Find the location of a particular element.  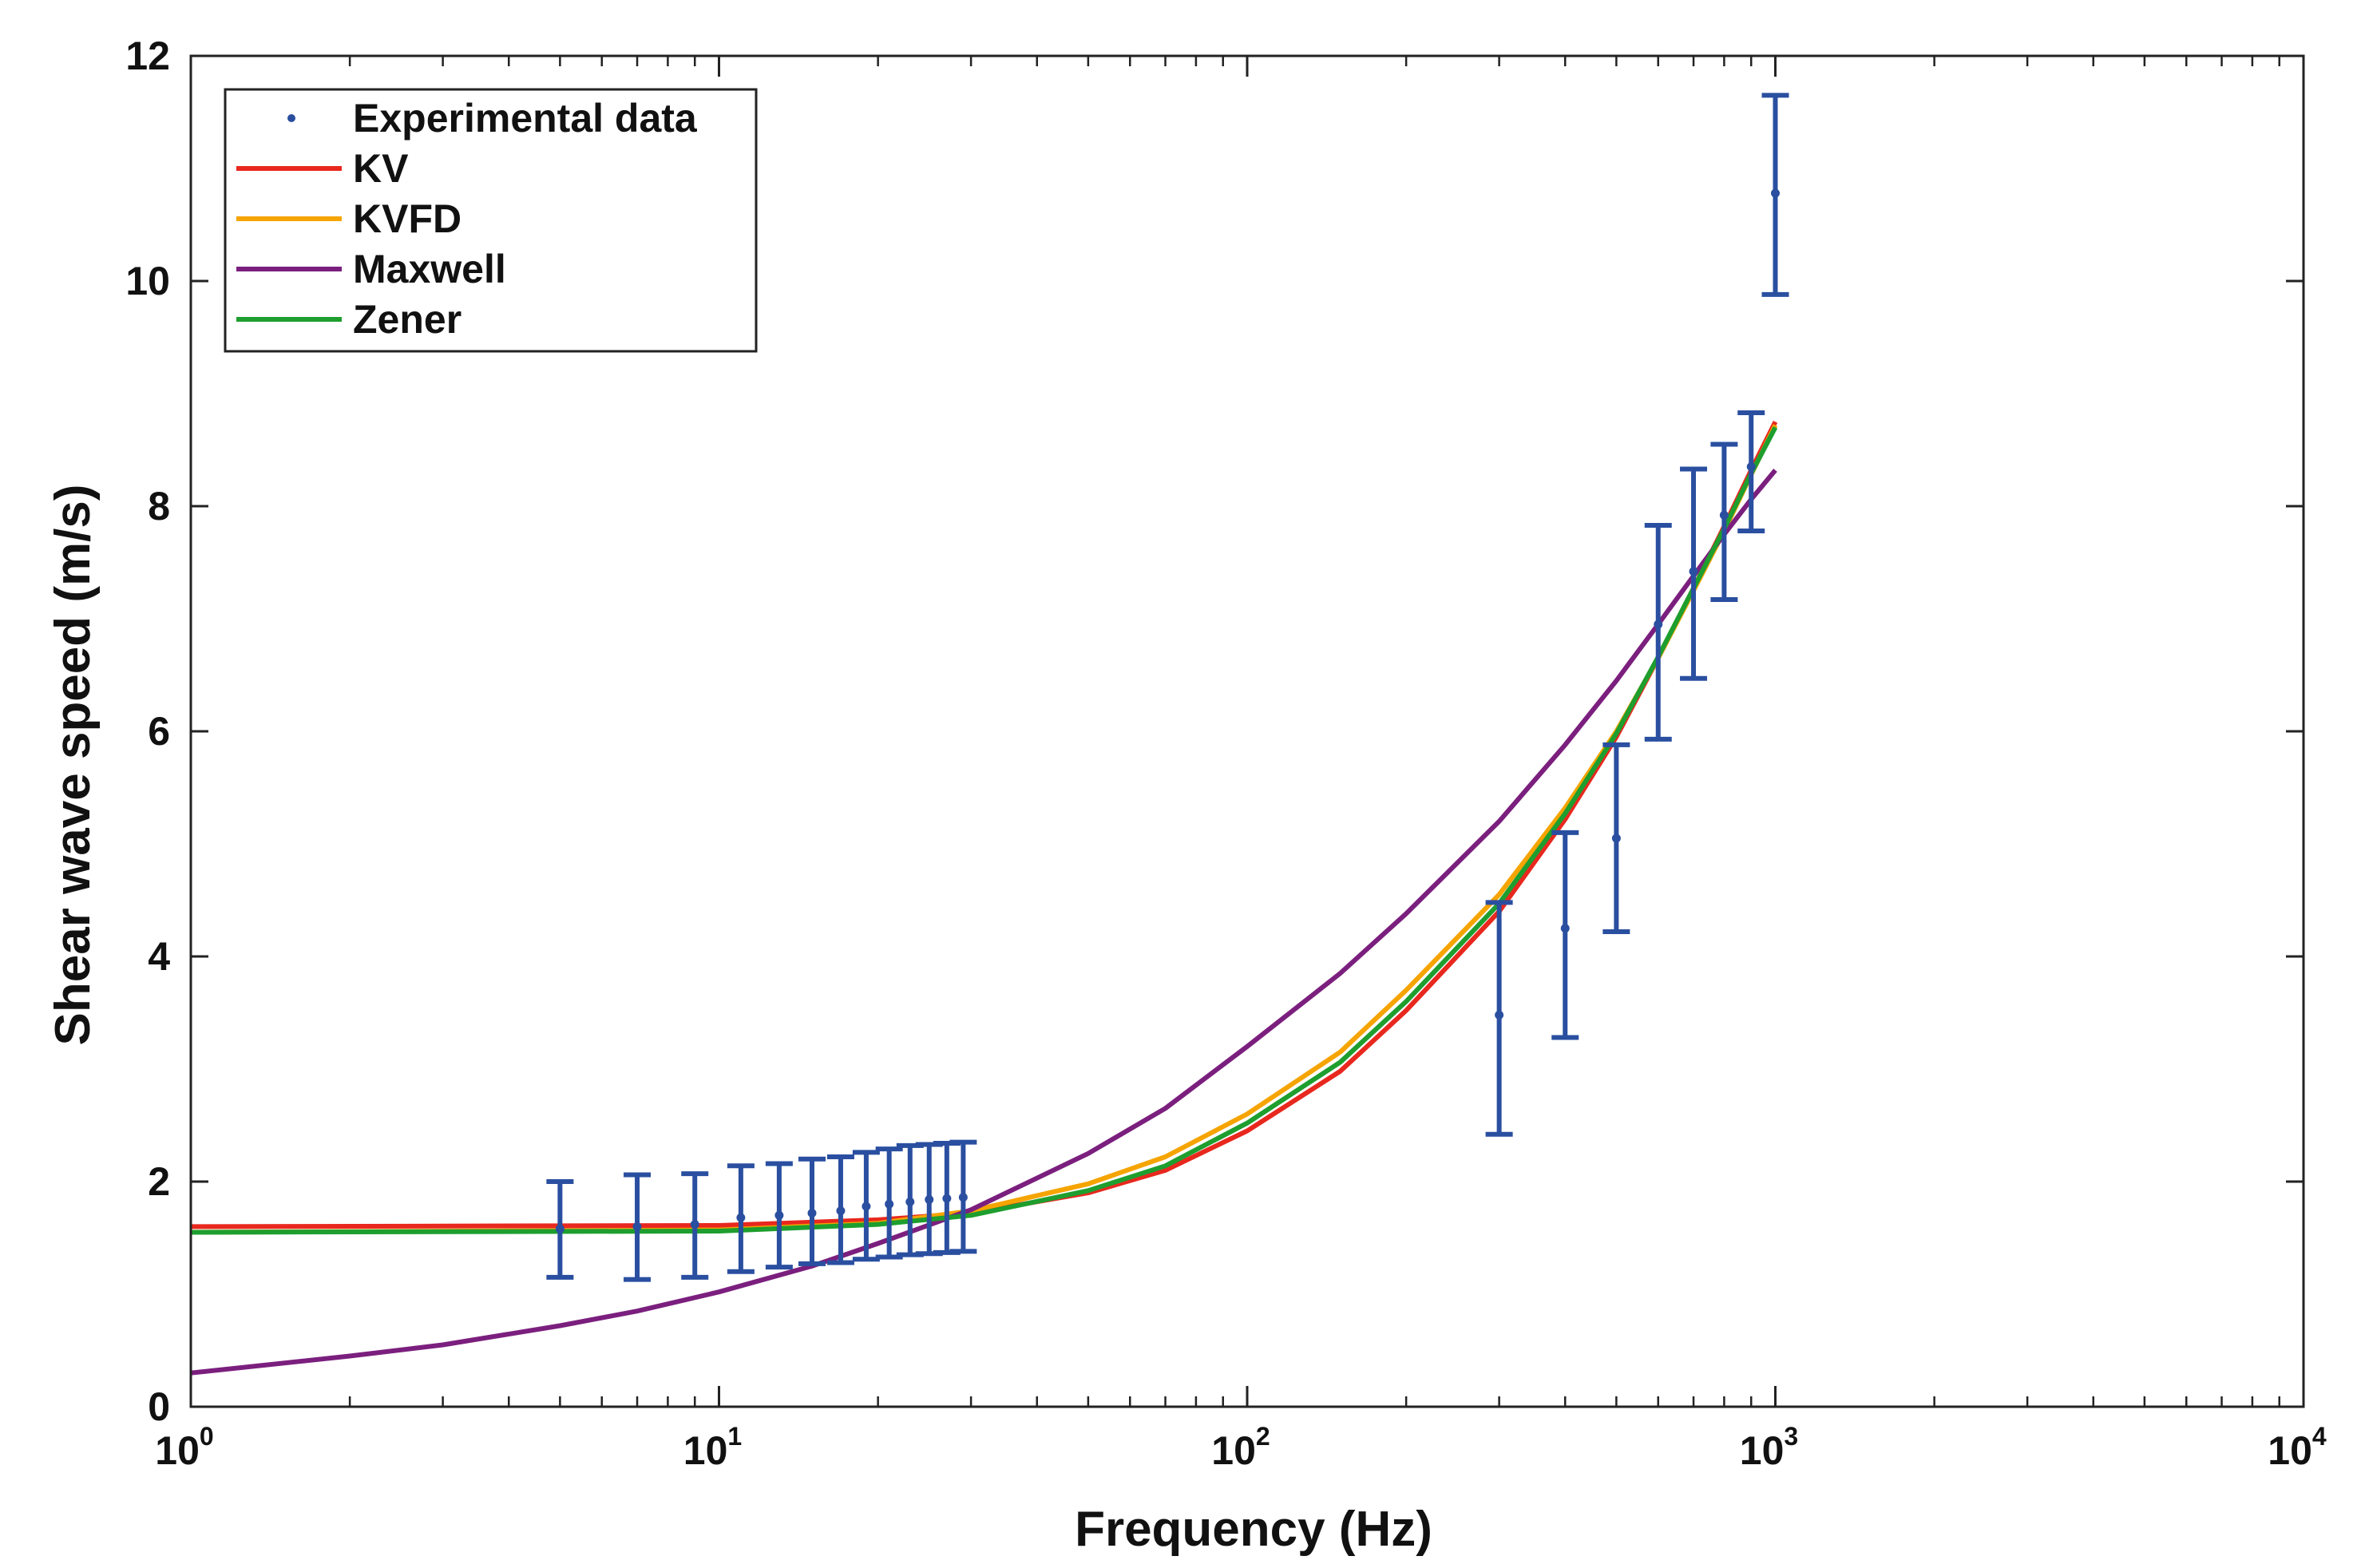

legend-marker is located at coordinates (291, 118).